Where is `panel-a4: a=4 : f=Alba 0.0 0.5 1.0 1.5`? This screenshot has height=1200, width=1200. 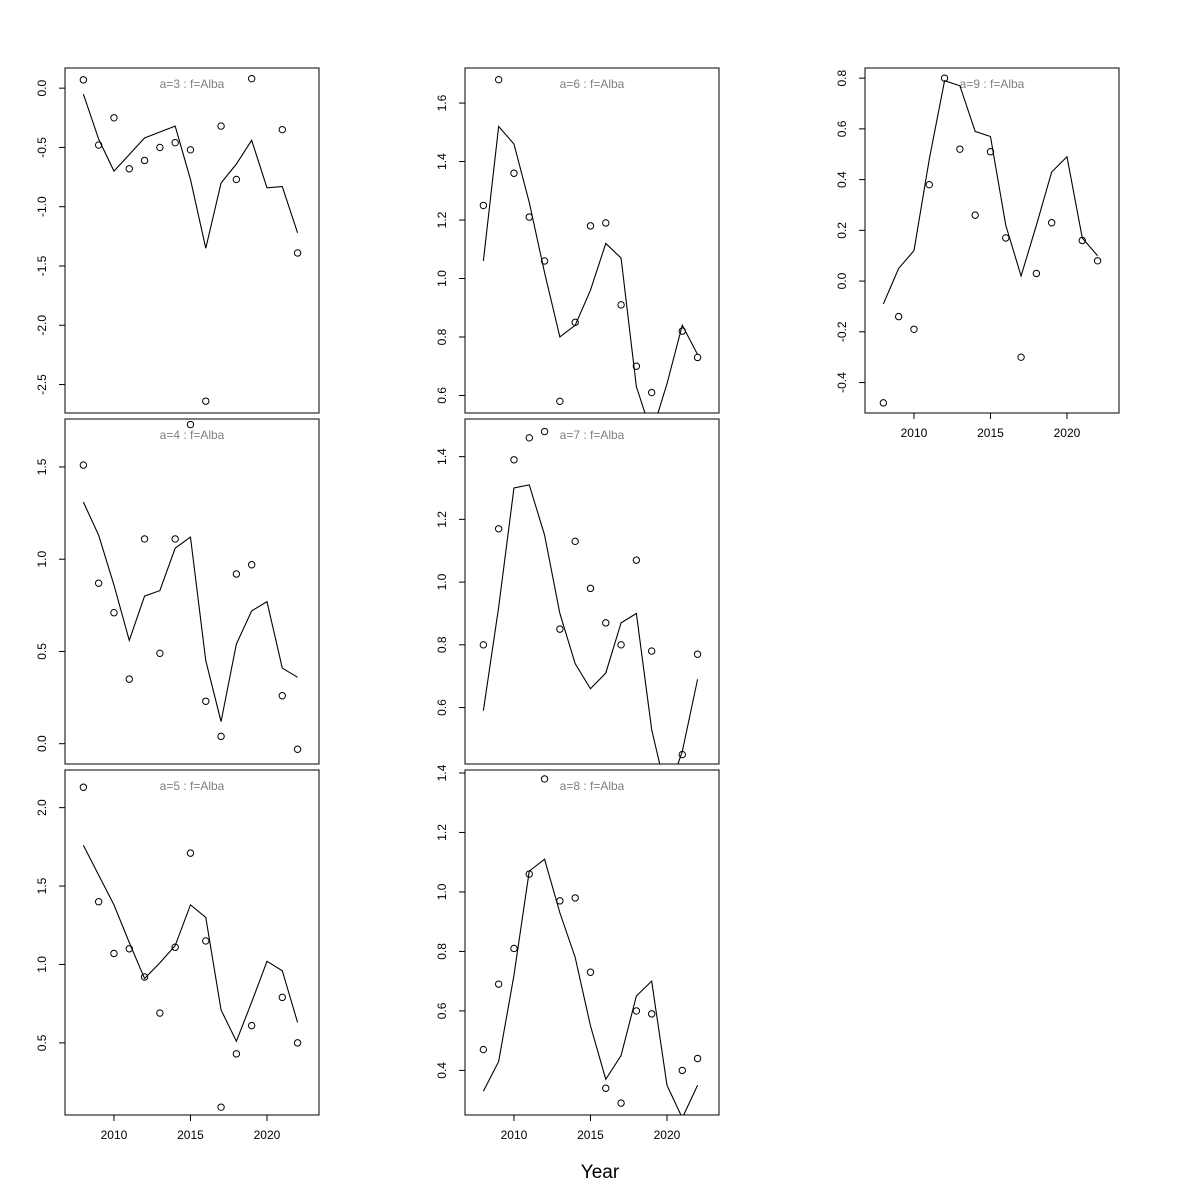 panel-a4: a=4 : f=Alba 0.0 0.5 1.0 1.5 is located at coordinates (177, 591).